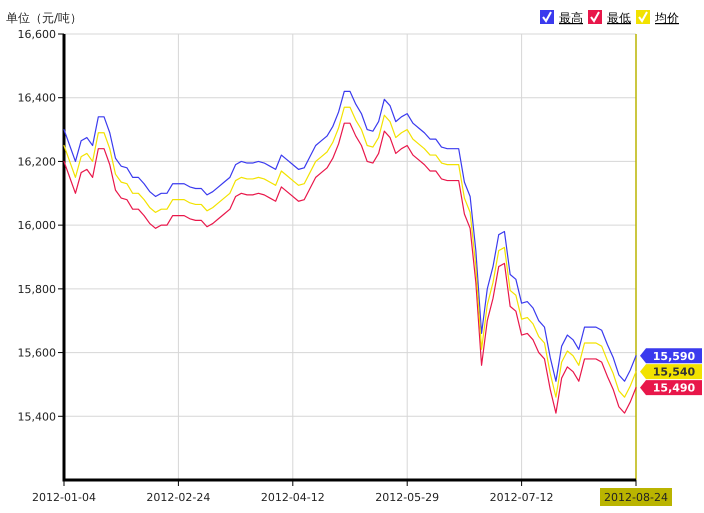 The image size is (704, 513). I want to click on y-axis-title: 单位（元/吨）, so click(44, 18).